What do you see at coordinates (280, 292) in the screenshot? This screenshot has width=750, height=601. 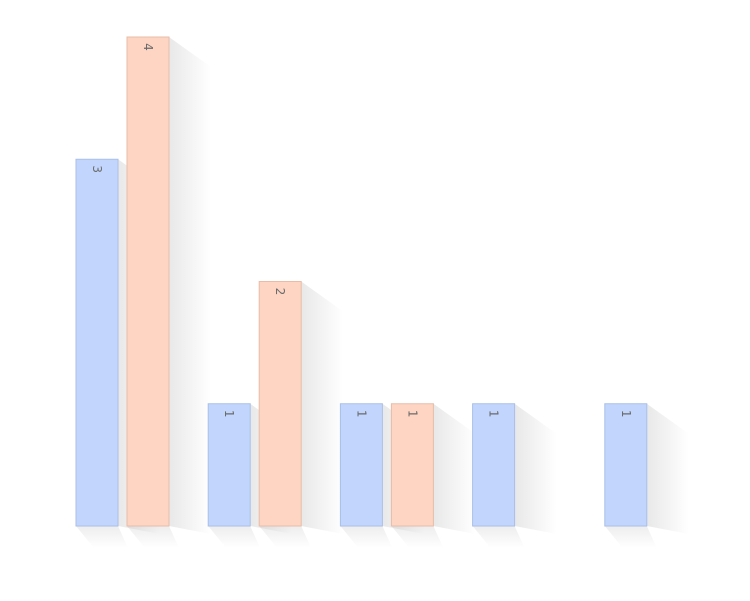 I see `bar-value-label-s2-c2: 2` at bounding box center [280, 292].